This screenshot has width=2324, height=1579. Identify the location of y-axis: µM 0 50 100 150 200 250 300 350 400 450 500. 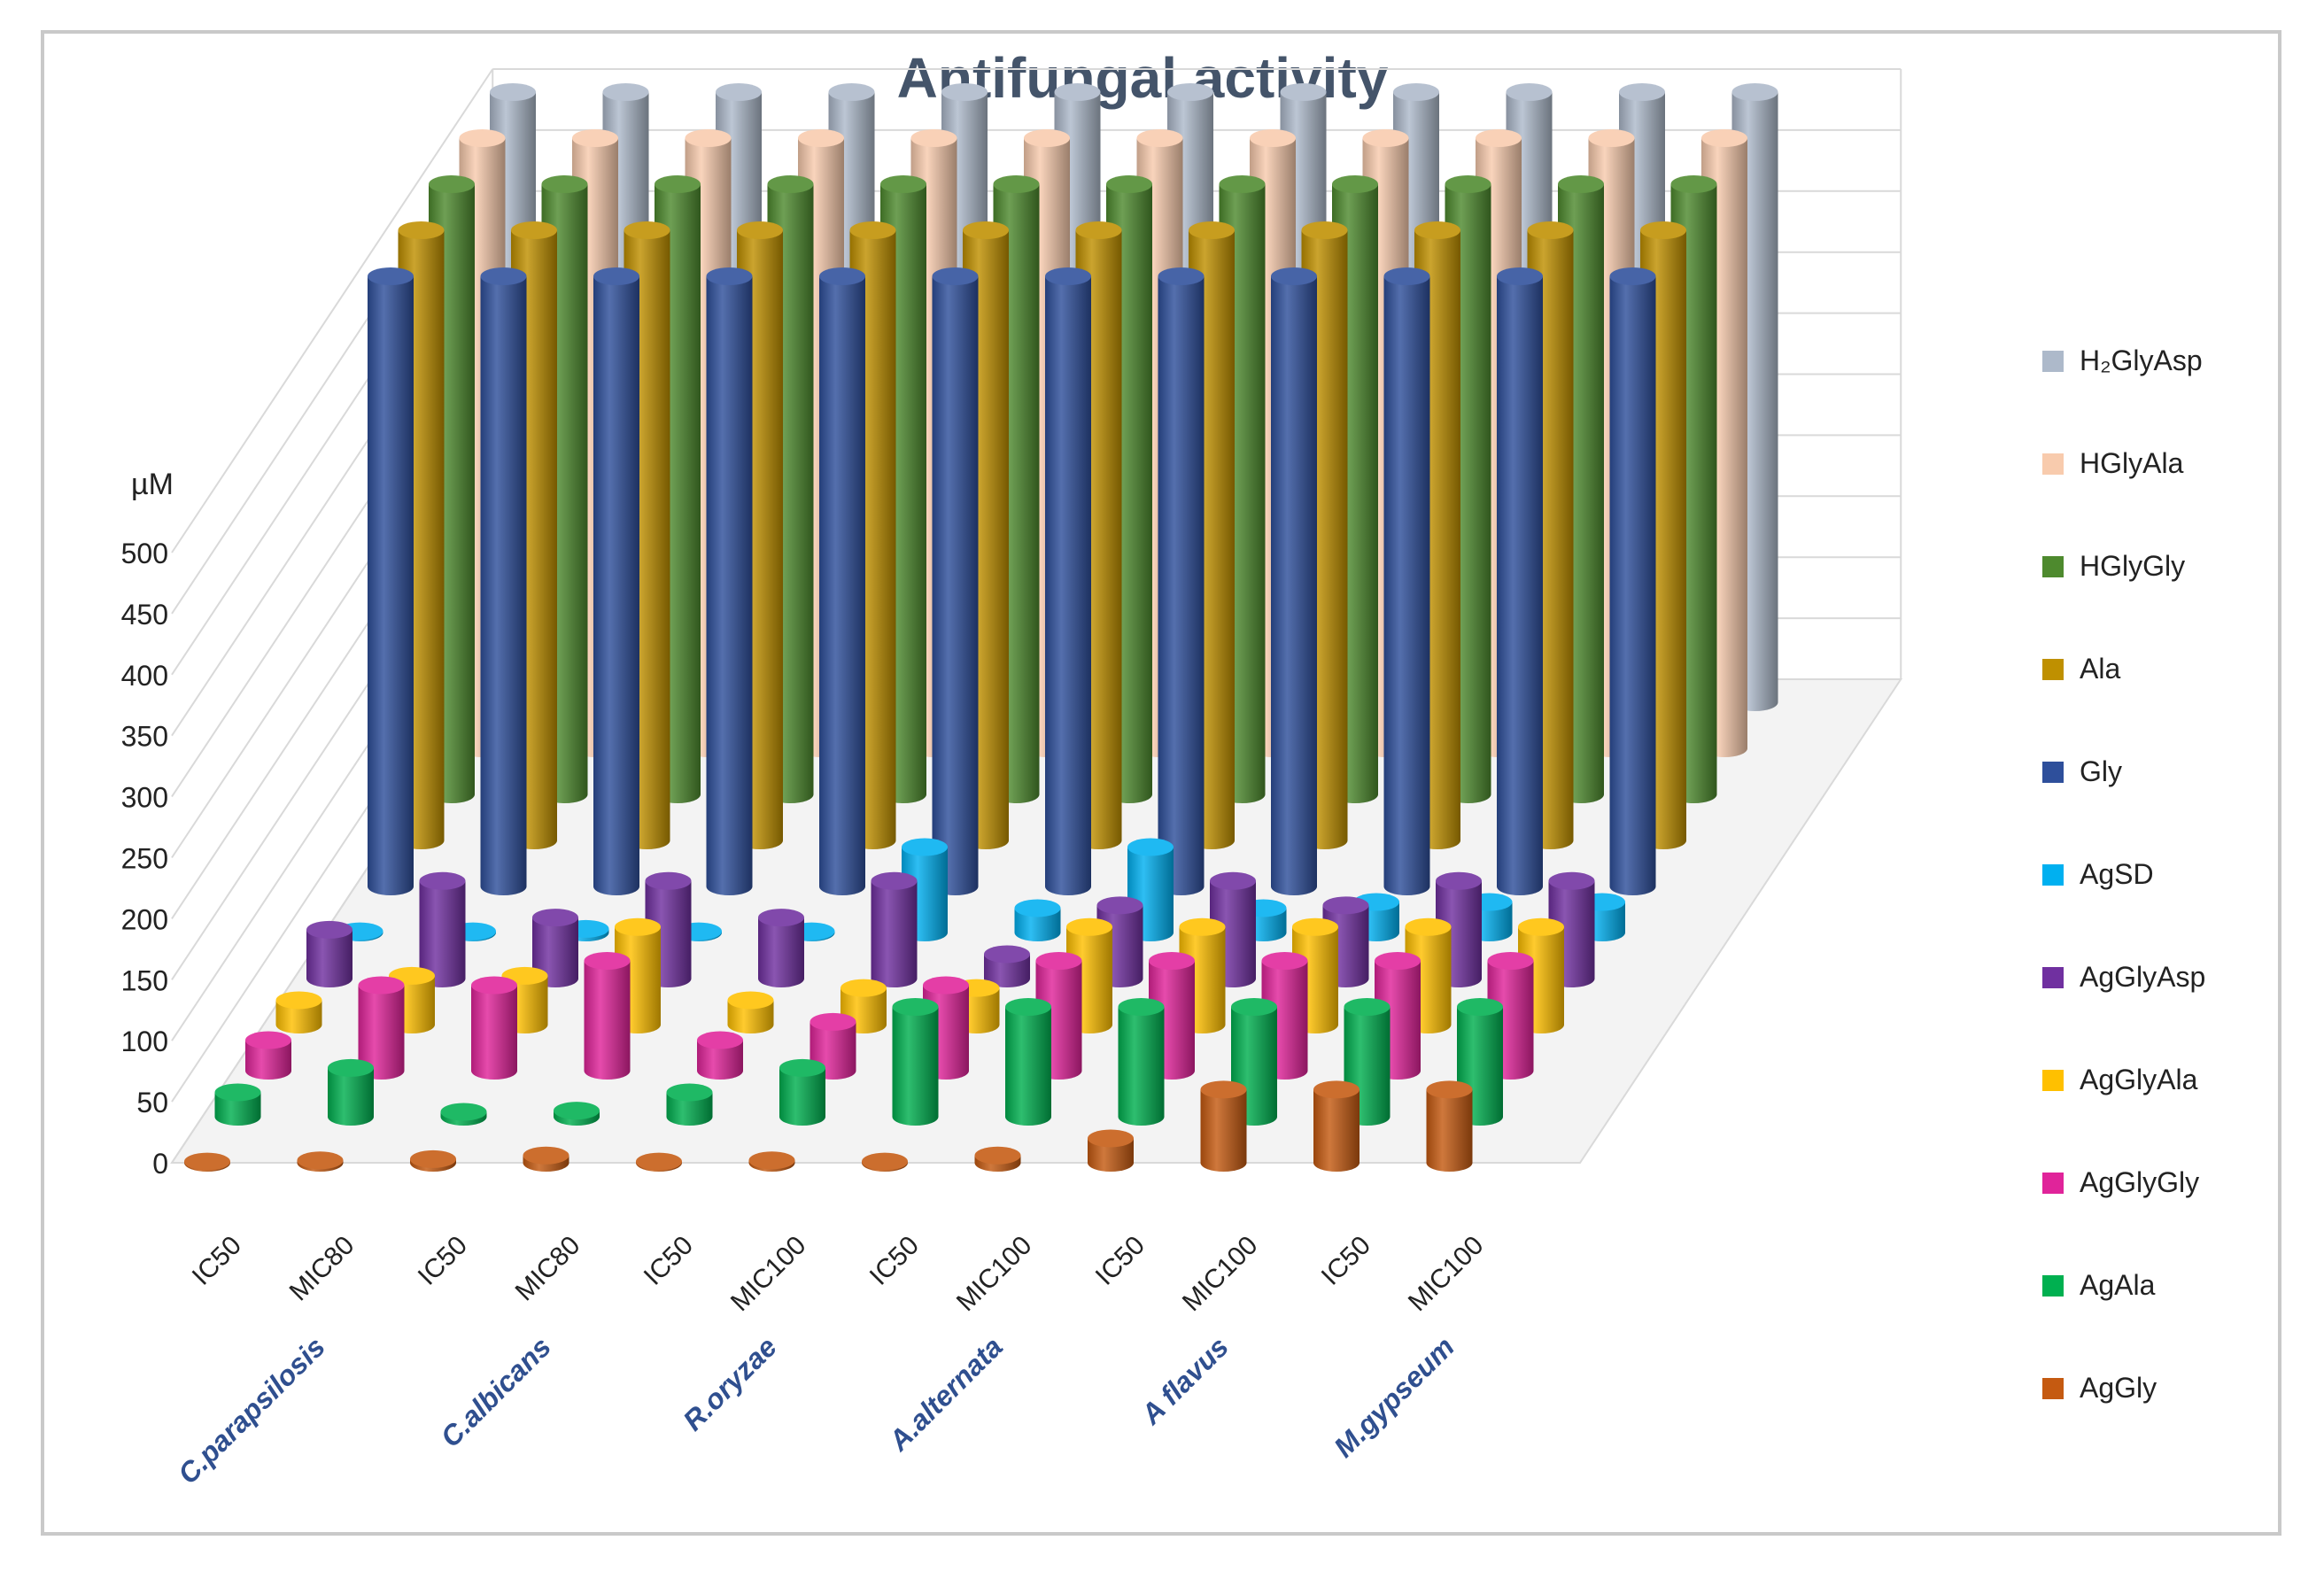
(147, 824).